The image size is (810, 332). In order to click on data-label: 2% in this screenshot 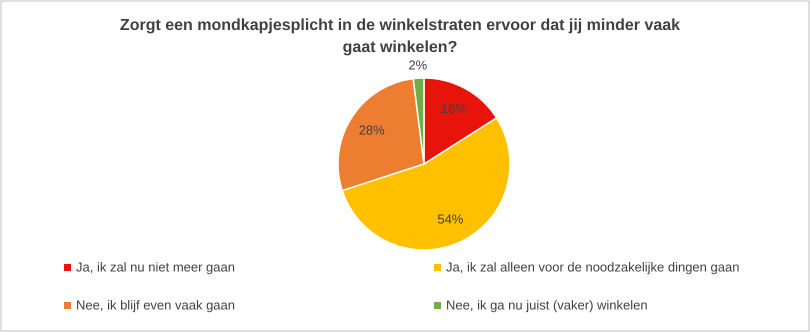, I will do `click(418, 65)`.